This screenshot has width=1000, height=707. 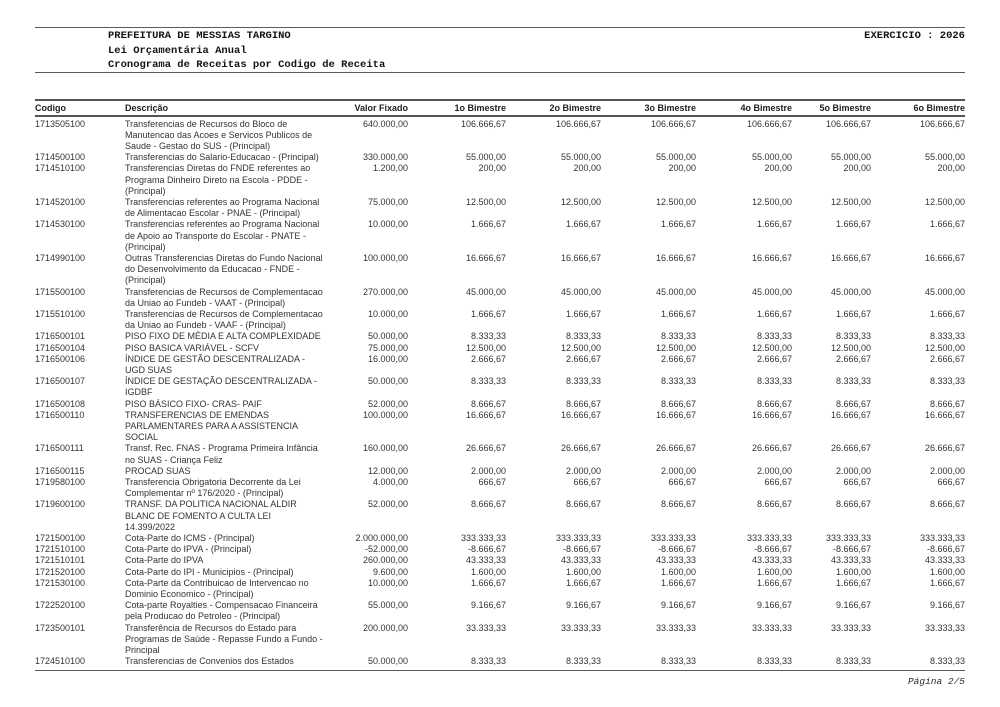 What do you see at coordinates (578, 123) in the screenshot?
I see `bimestre-2-cell: 106.666,67` at bounding box center [578, 123].